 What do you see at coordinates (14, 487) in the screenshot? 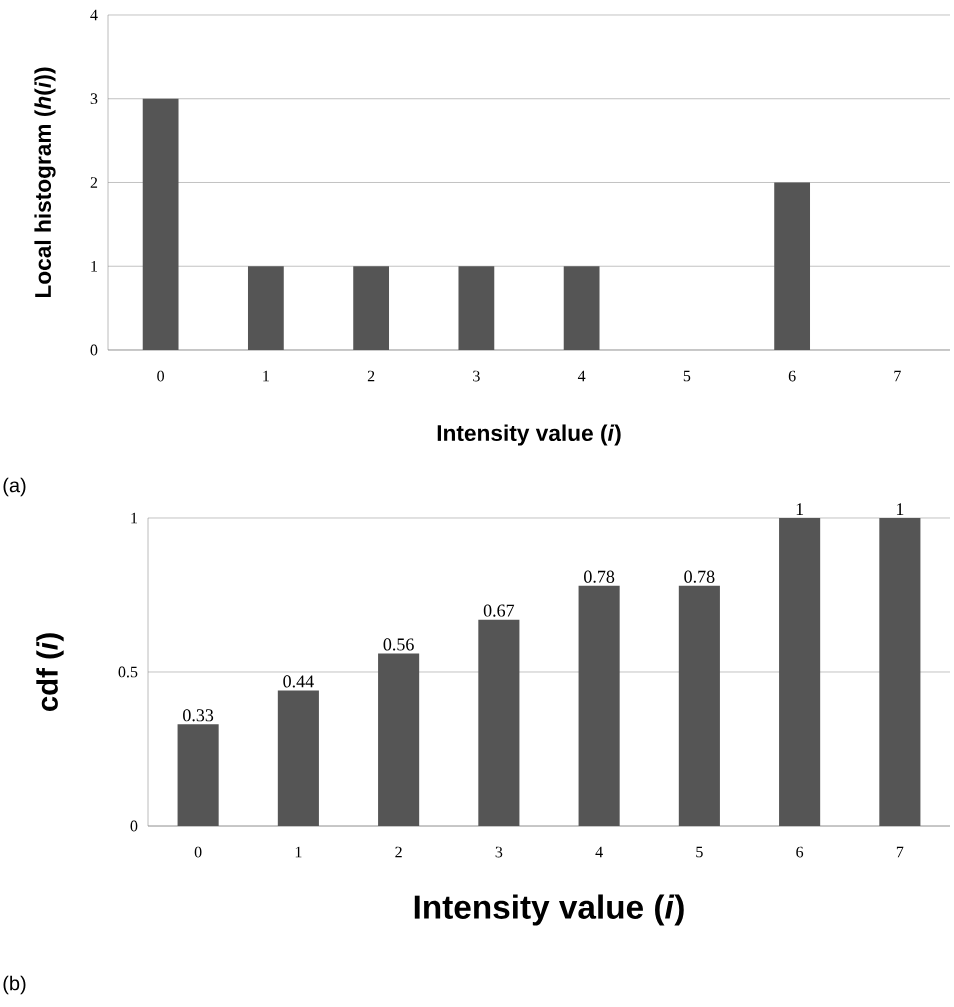
I see `text: (a)` at bounding box center [14, 487].